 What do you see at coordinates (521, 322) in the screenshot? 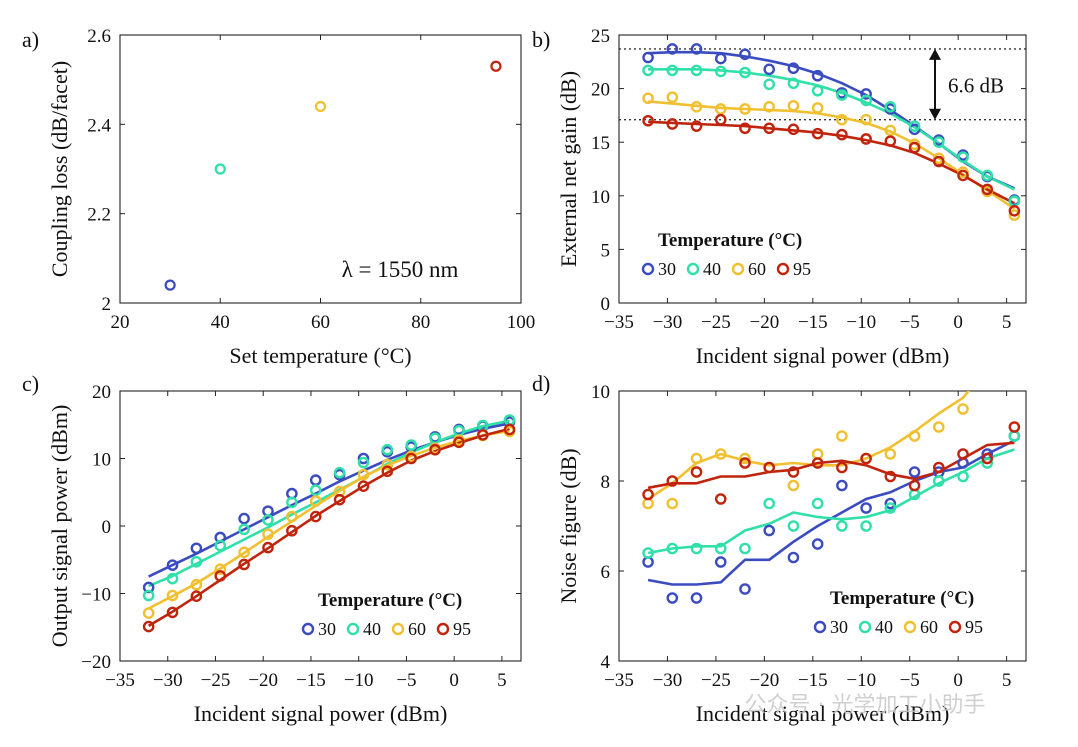
I see `x-tick-label: 100` at bounding box center [521, 322].